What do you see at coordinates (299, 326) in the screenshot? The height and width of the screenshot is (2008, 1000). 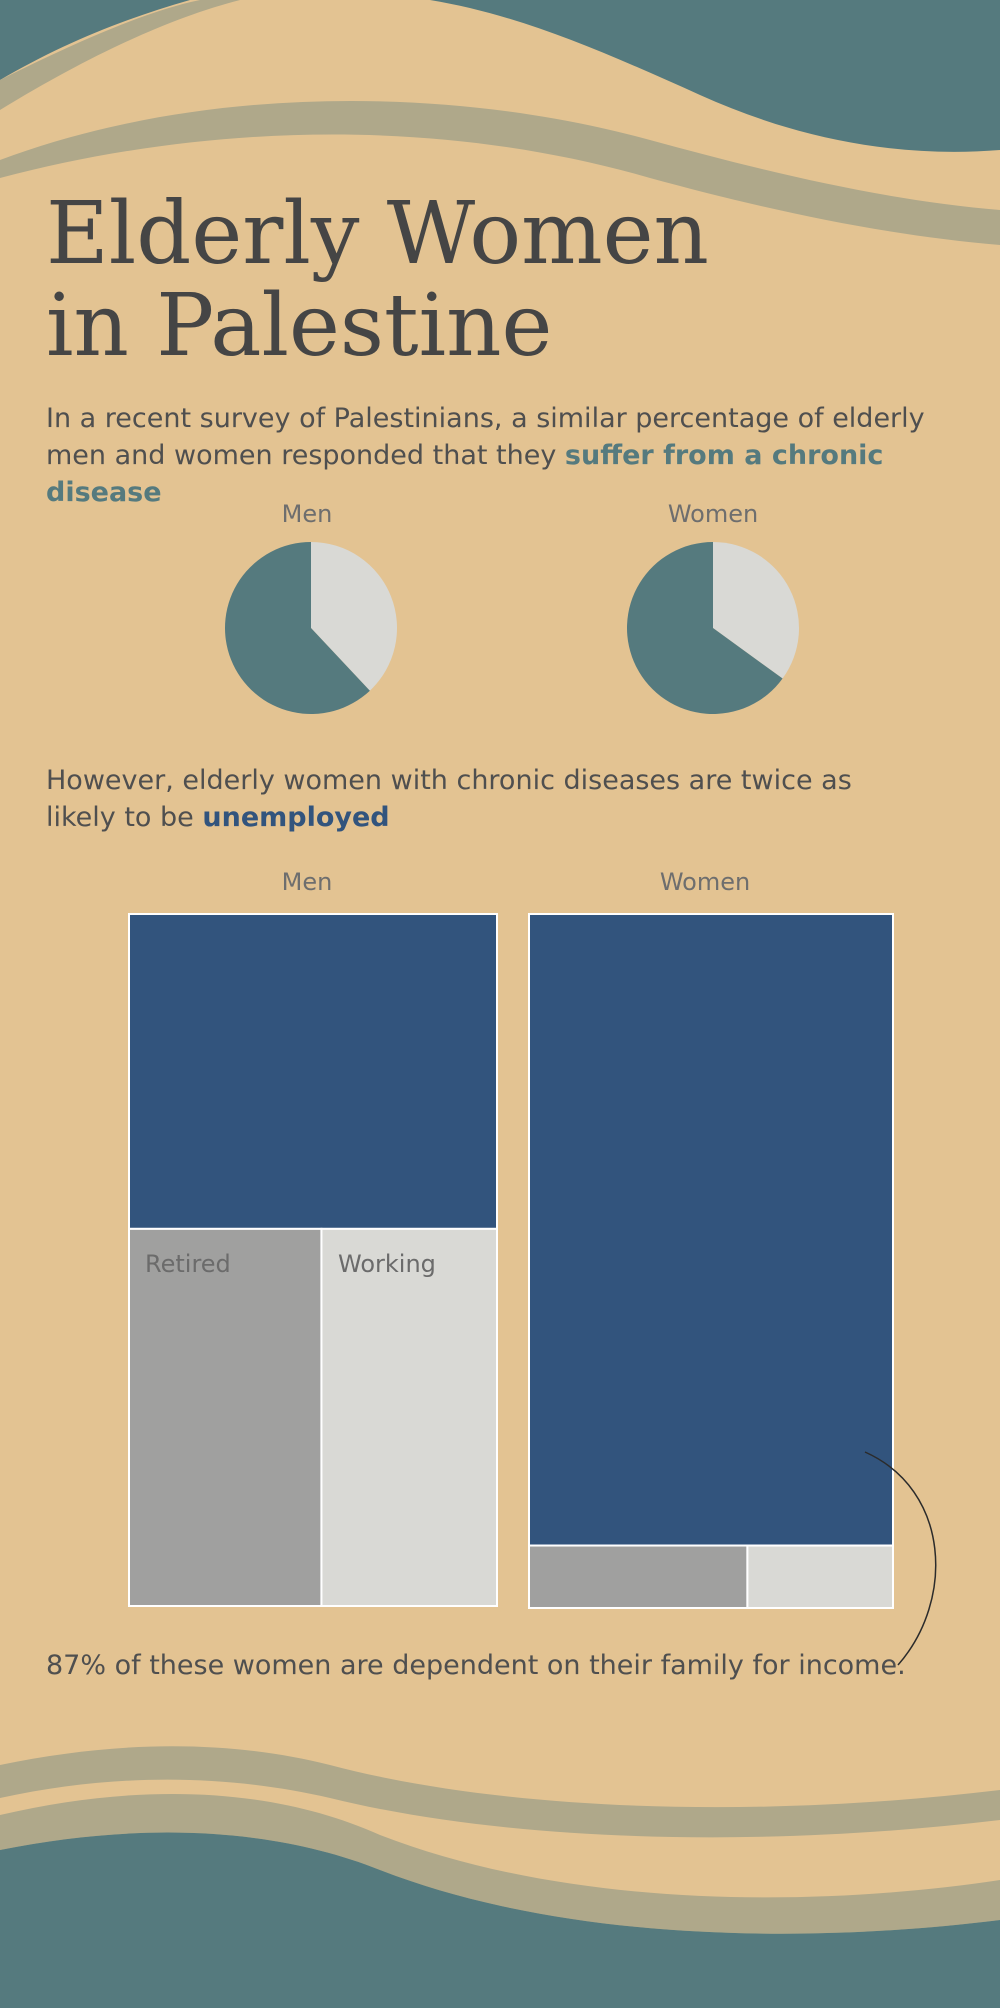 I see `title-line-2: in Palestine` at bounding box center [299, 326].